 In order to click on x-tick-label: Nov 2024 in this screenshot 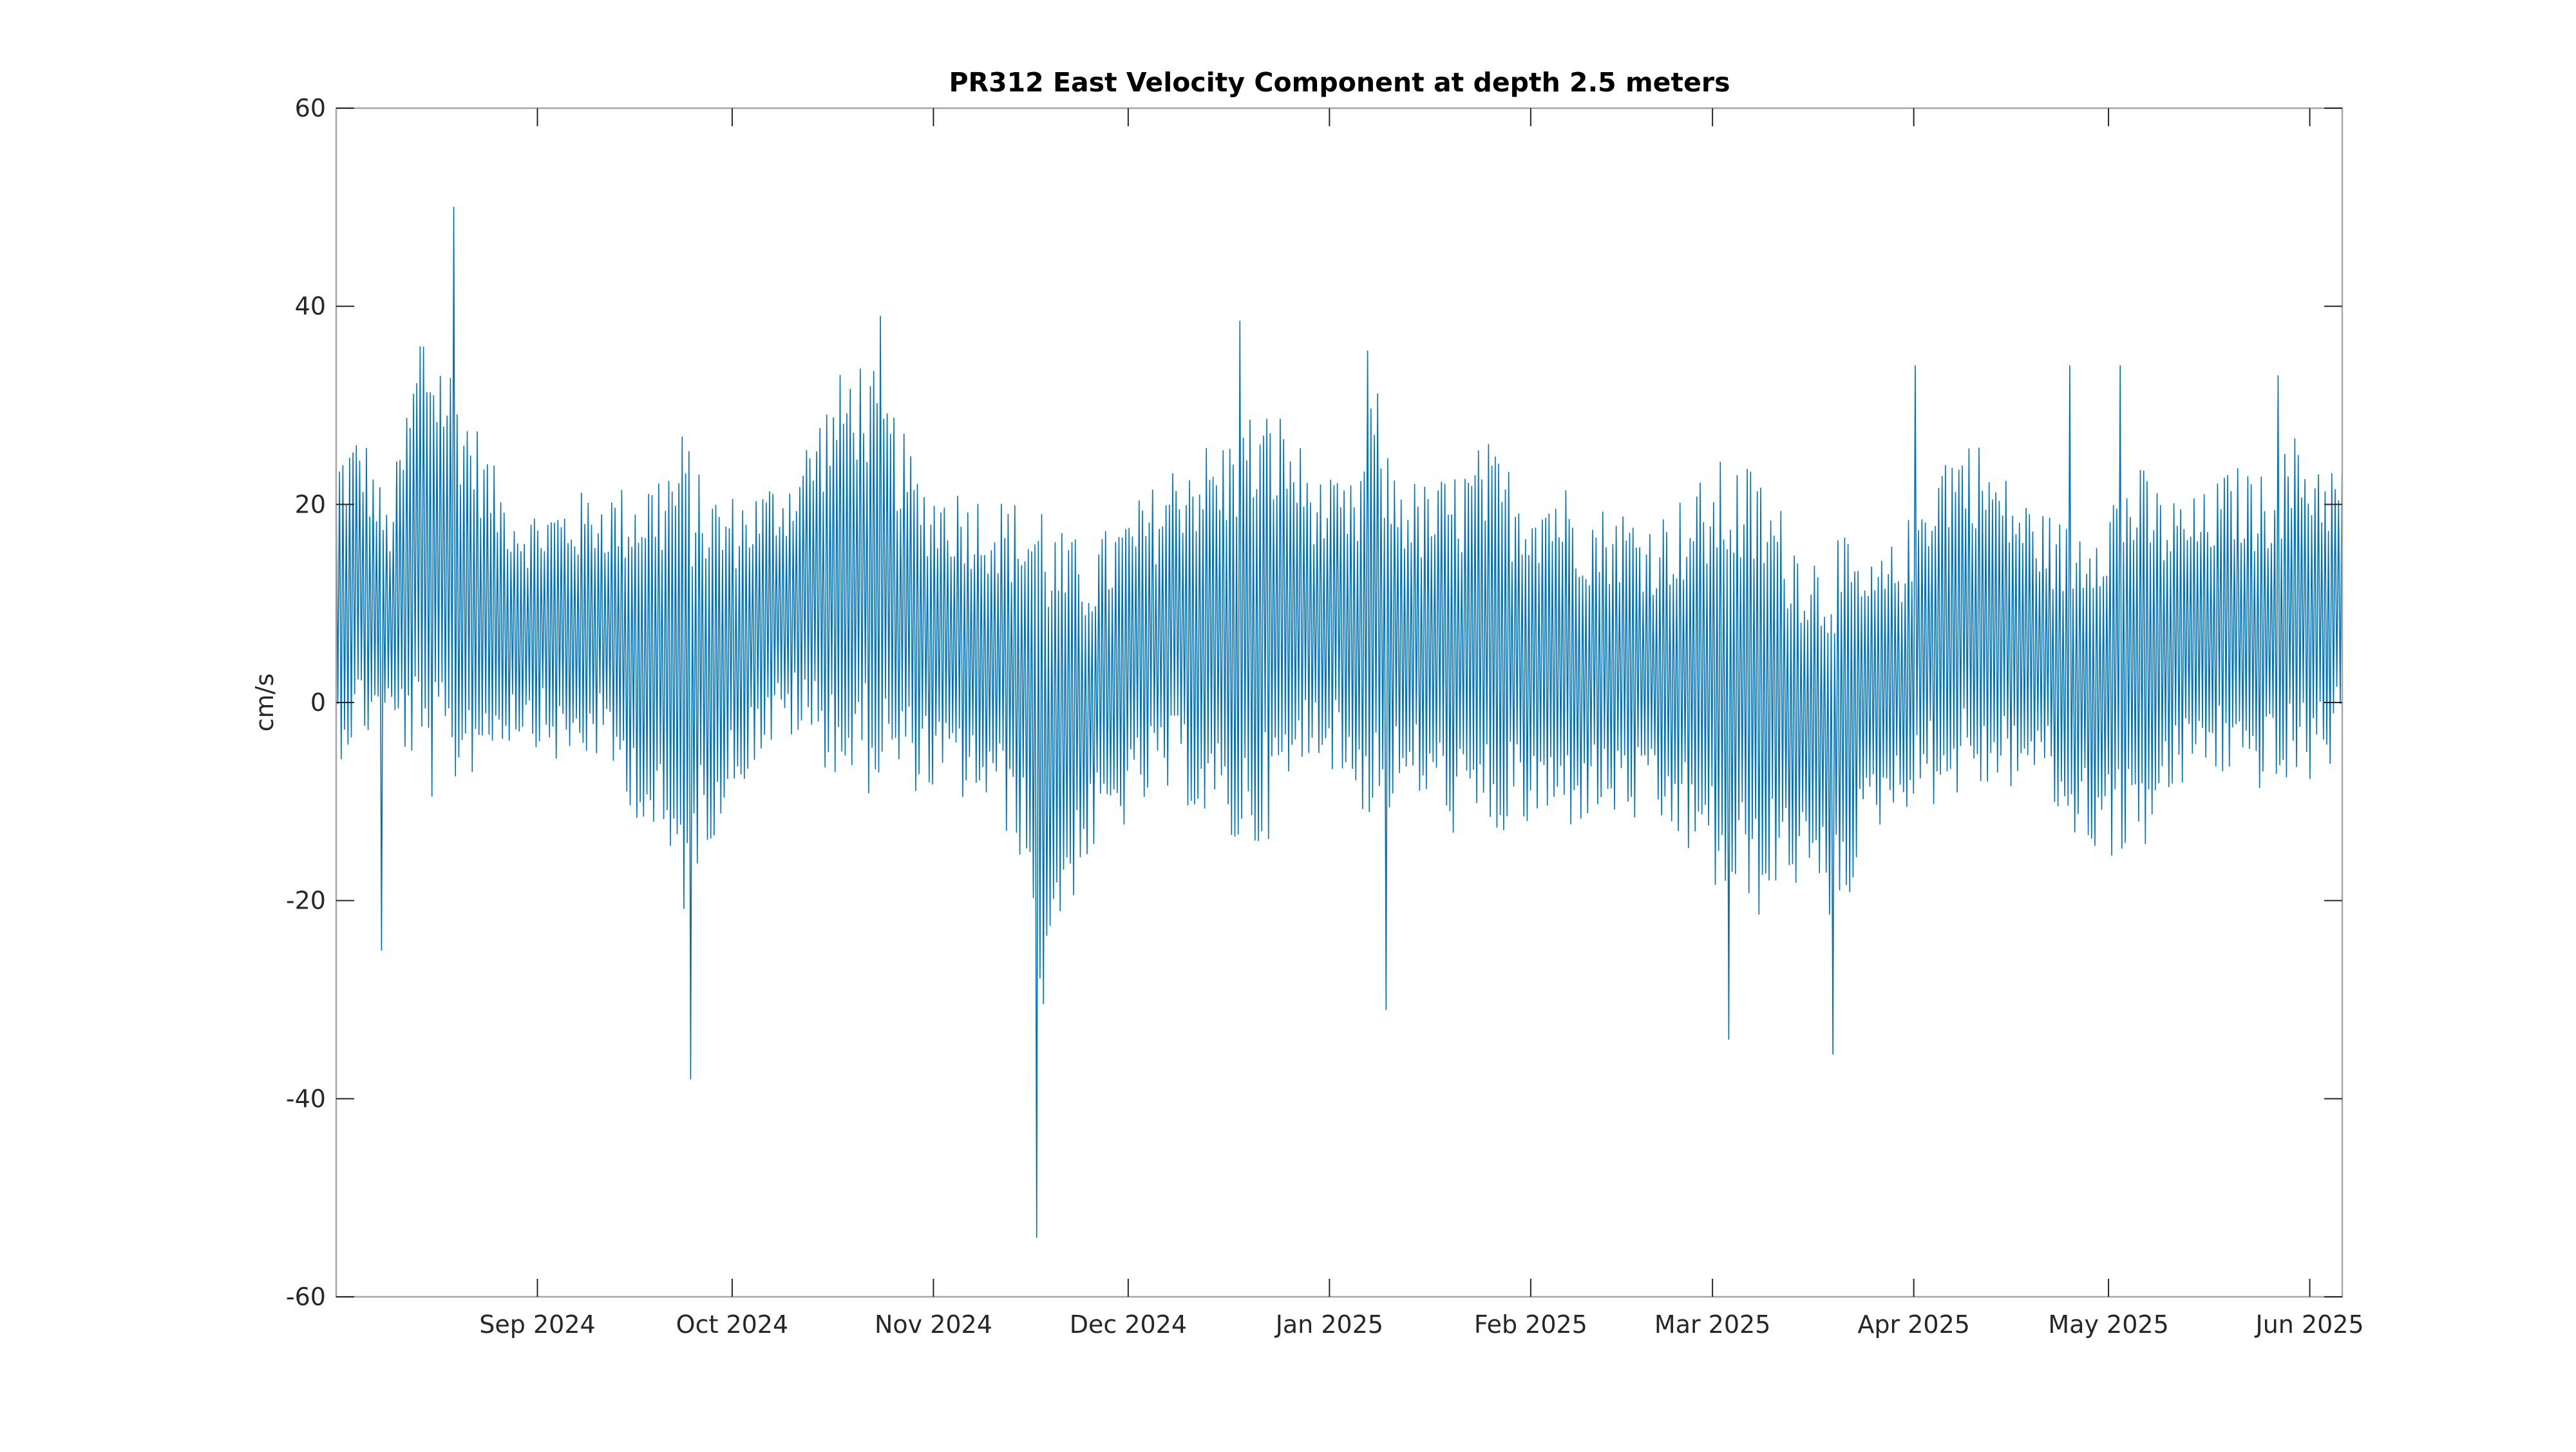, I will do `click(934, 1325)`.